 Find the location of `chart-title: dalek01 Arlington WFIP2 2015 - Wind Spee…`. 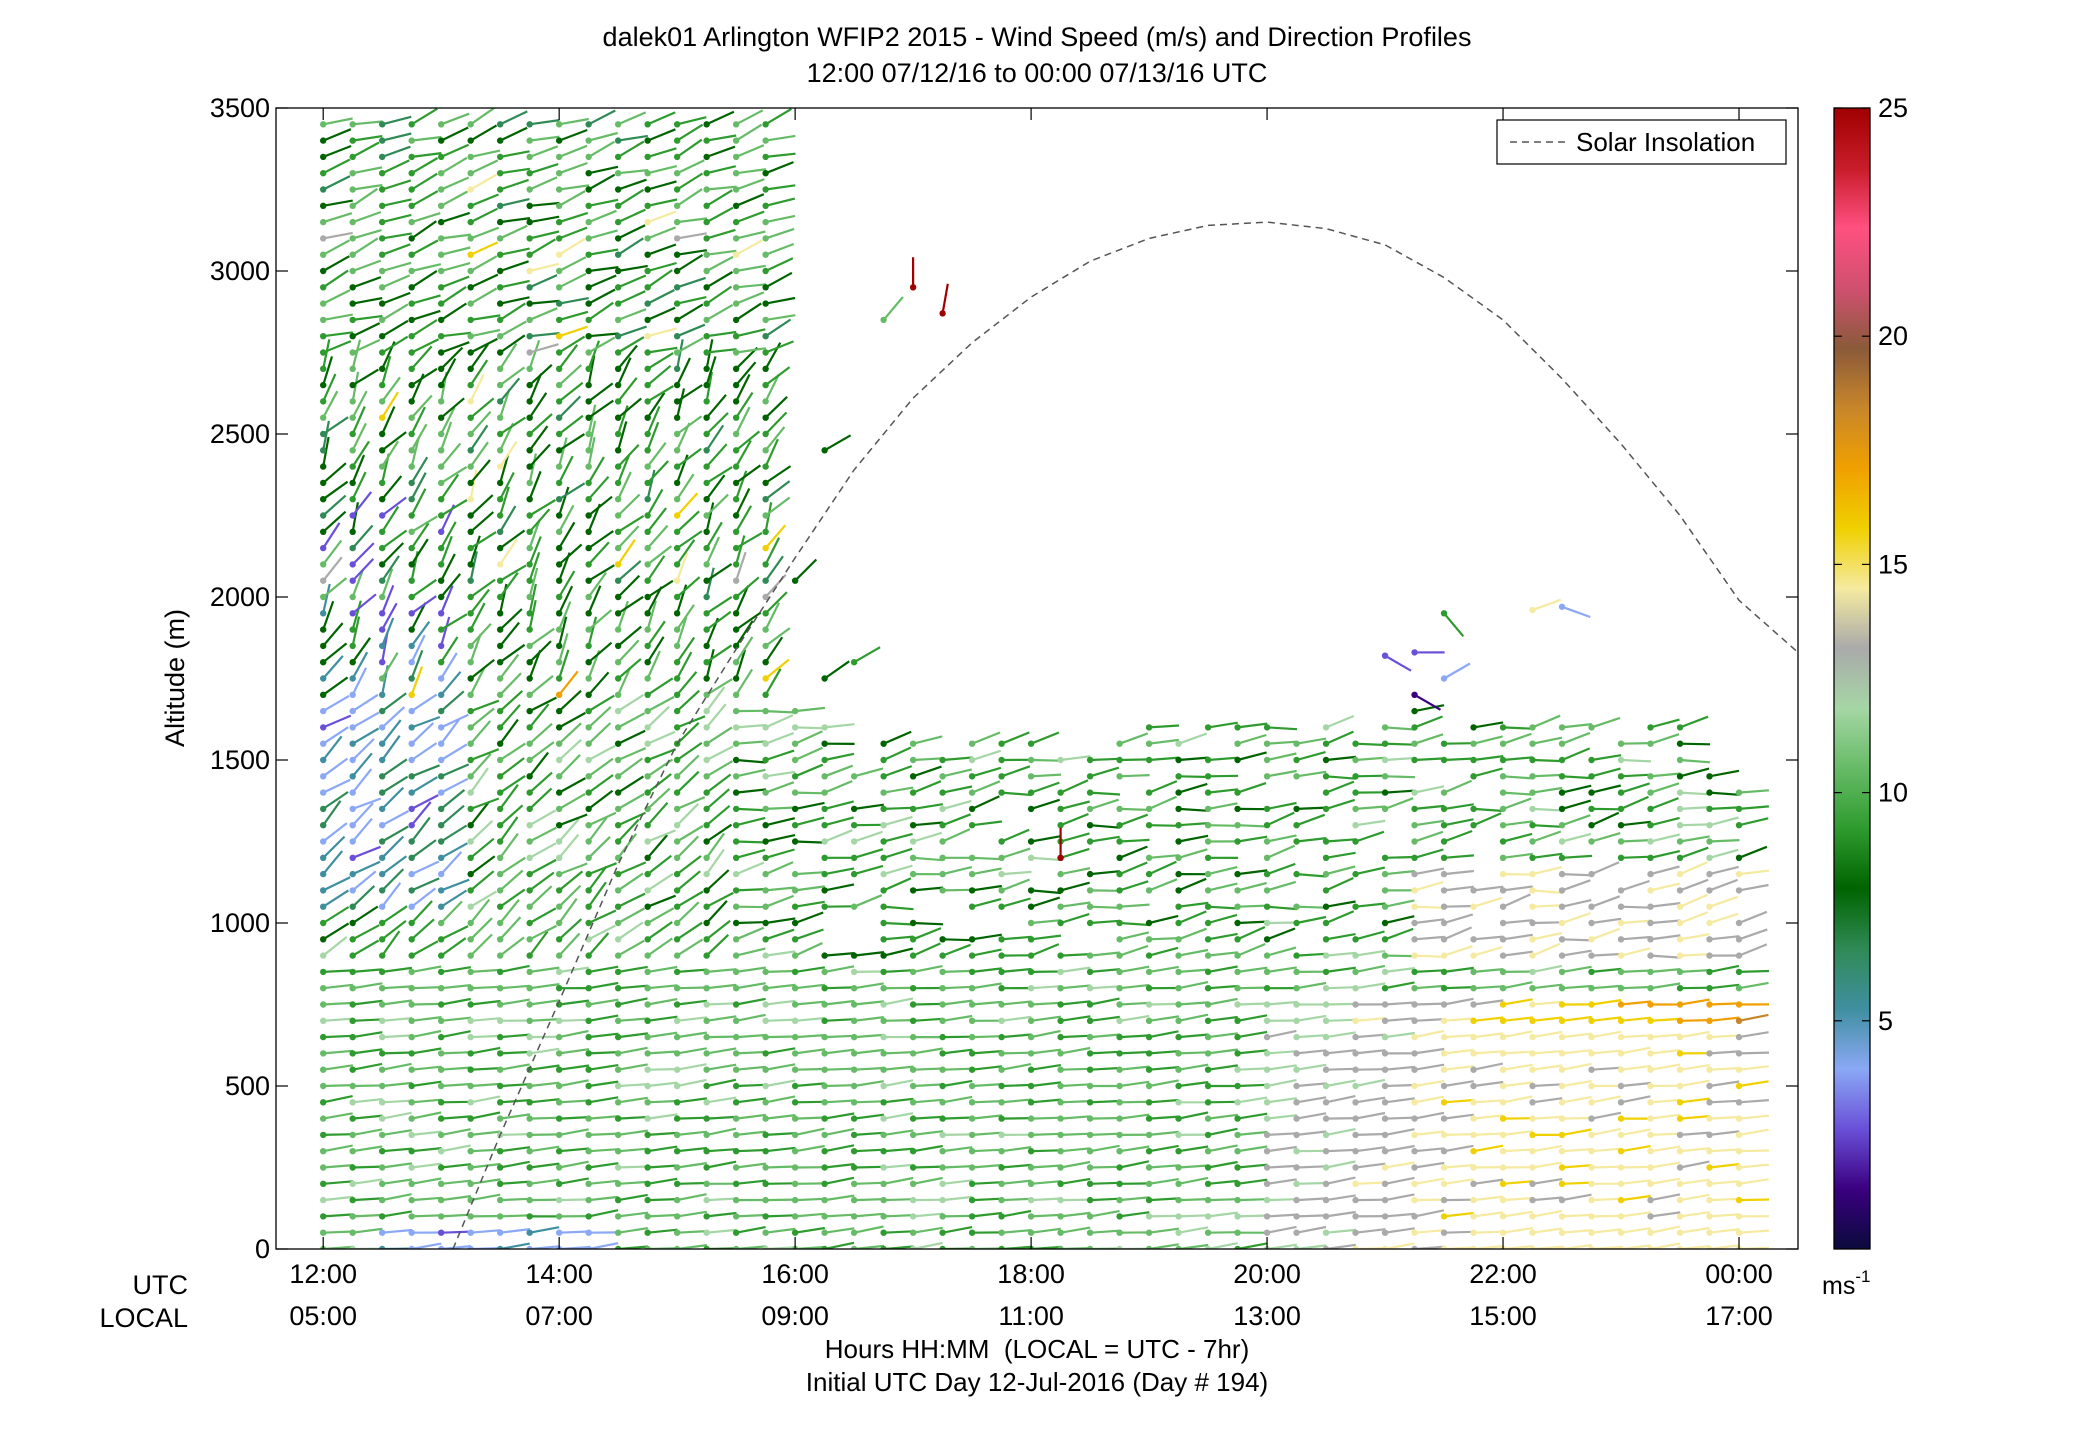

chart-title: dalek01 Arlington WFIP2 2015 - Wind Spee… is located at coordinates (1037, 37).